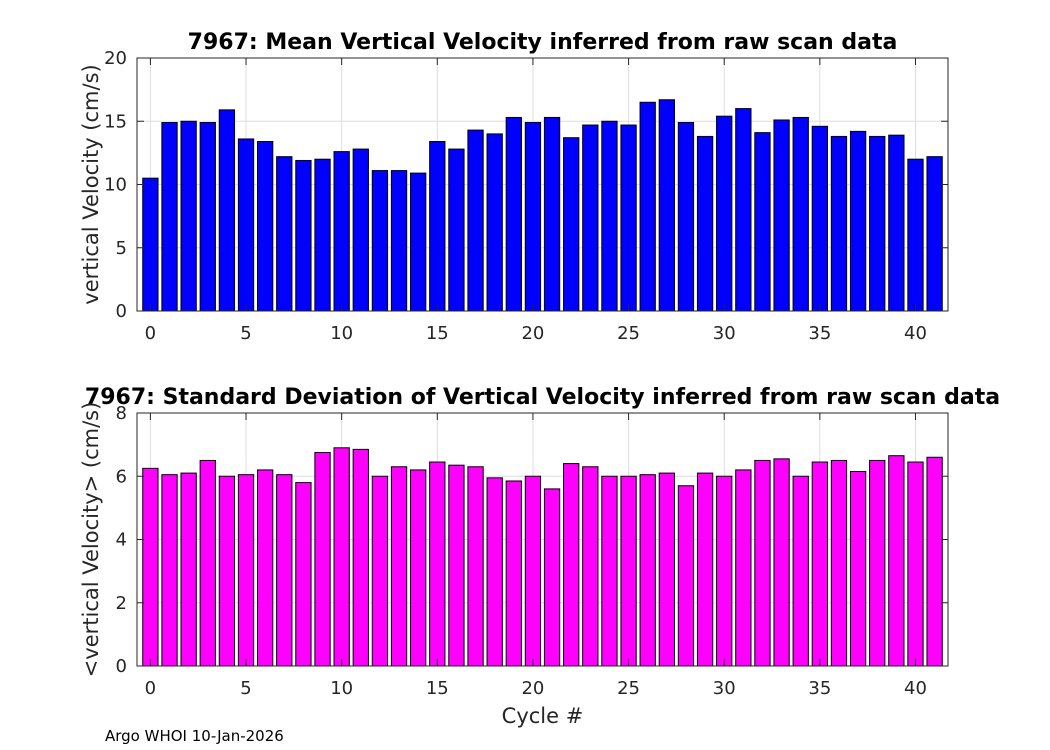 The image size is (1050, 750). Describe the element at coordinates (121, 248) in the screenshot. I see `mean-velocity-ytick-label: 5` at that location.